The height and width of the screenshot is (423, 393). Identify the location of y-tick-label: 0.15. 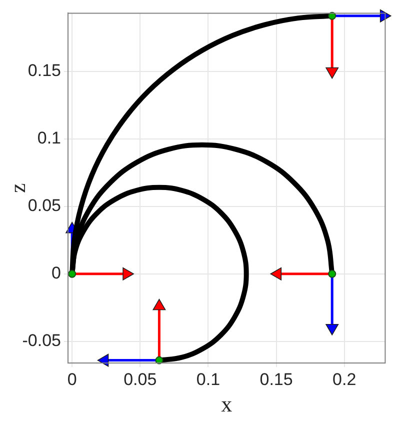
(44, 70).